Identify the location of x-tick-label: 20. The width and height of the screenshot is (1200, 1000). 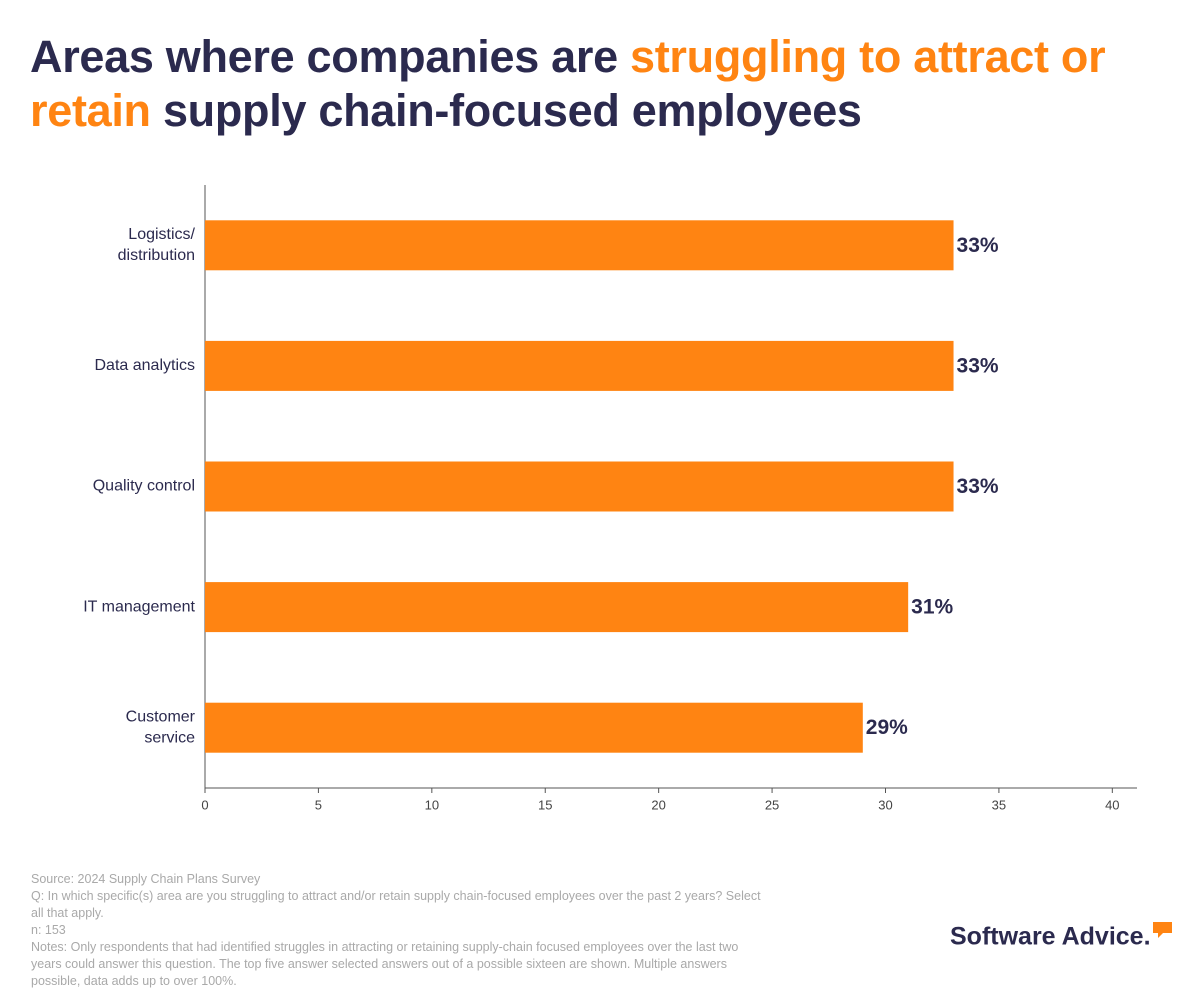
(658, 804).